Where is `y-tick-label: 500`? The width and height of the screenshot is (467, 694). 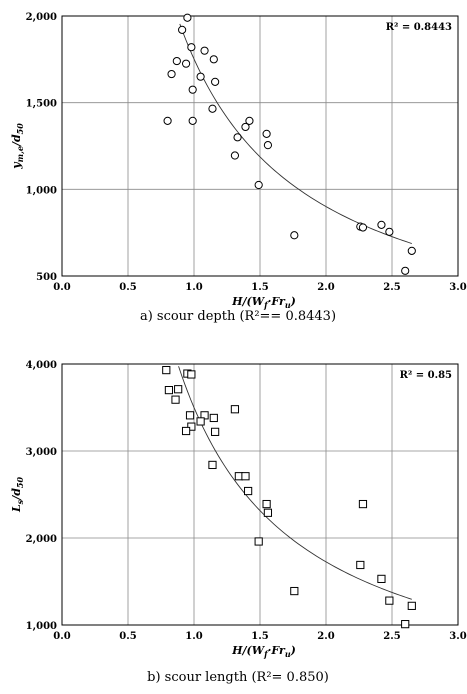 y-tick-label: 500 is located at coordinates (46, 277).